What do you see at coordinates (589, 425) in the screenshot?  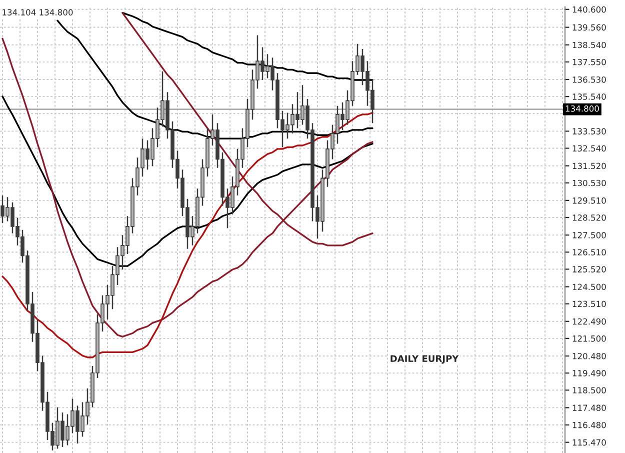 I see `y-tick-label: 116.480` at bounding box center [589, 425].